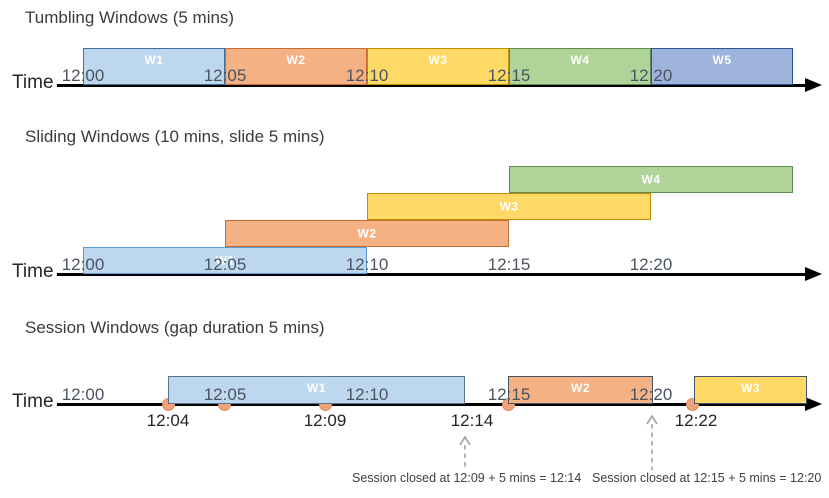 This screenshot has height=498, width=829. I want to click on event-time-label: 12:14, so click(472, 420).